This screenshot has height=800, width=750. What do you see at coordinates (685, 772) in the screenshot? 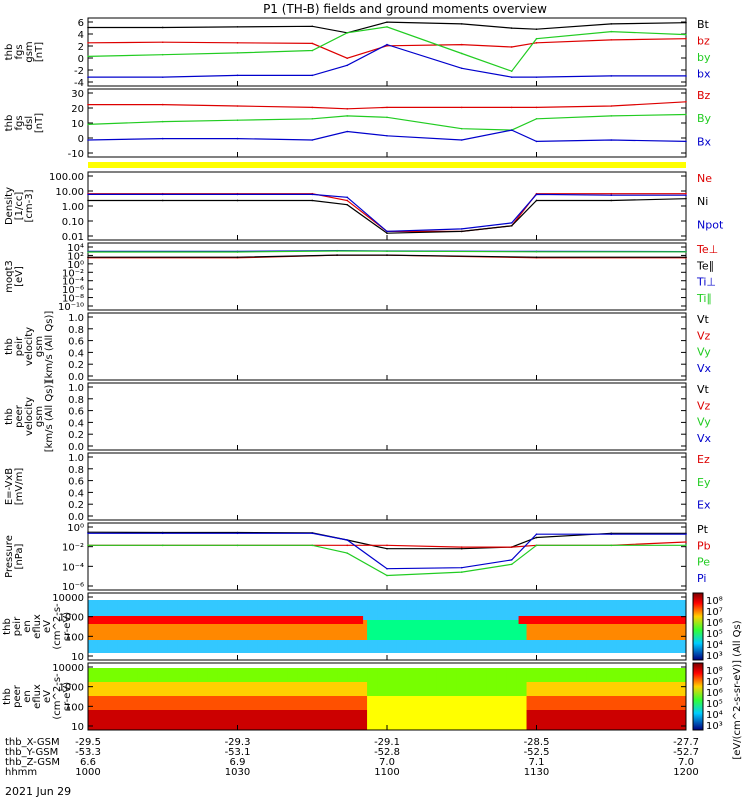
I see `orbit-value: 1200` at bounding box center [685, 772].